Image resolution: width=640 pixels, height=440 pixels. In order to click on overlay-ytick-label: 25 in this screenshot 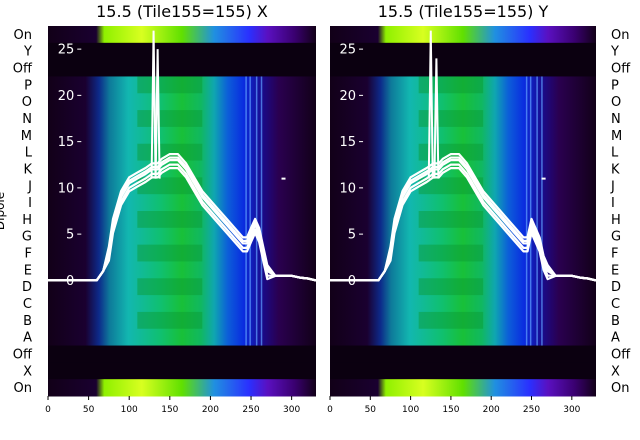, I will do `click(66, 50)`.